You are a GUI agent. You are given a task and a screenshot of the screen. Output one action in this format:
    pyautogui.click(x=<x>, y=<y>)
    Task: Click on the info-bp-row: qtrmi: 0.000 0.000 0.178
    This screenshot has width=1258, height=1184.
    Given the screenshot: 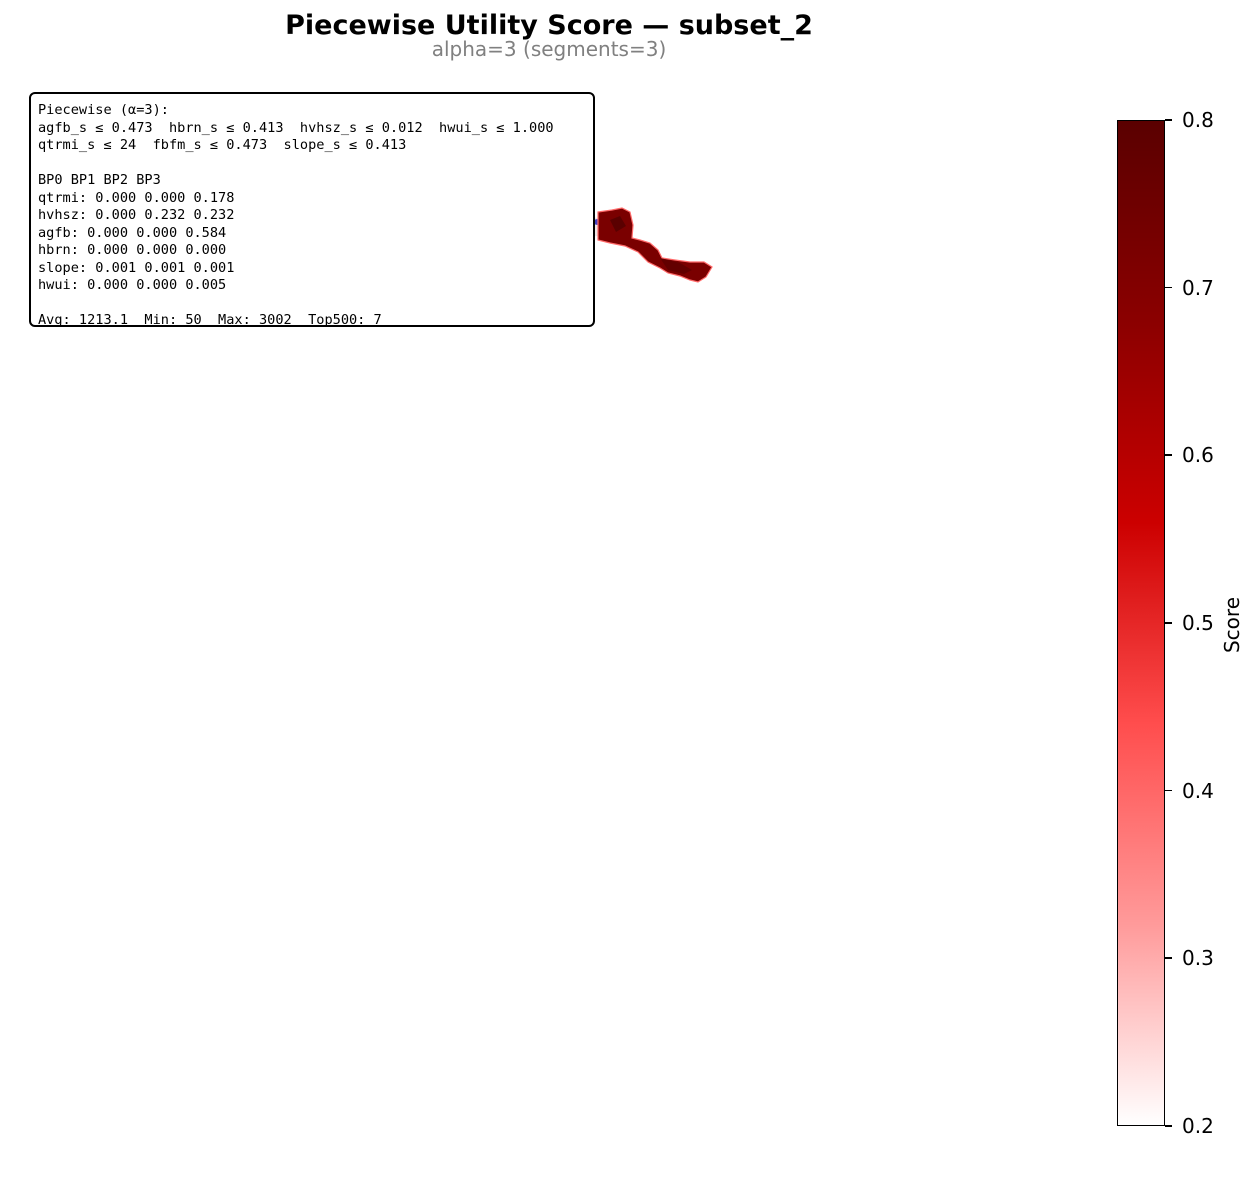 What is the action you would take?
    pyautogui.click(x=136, y=197)
    